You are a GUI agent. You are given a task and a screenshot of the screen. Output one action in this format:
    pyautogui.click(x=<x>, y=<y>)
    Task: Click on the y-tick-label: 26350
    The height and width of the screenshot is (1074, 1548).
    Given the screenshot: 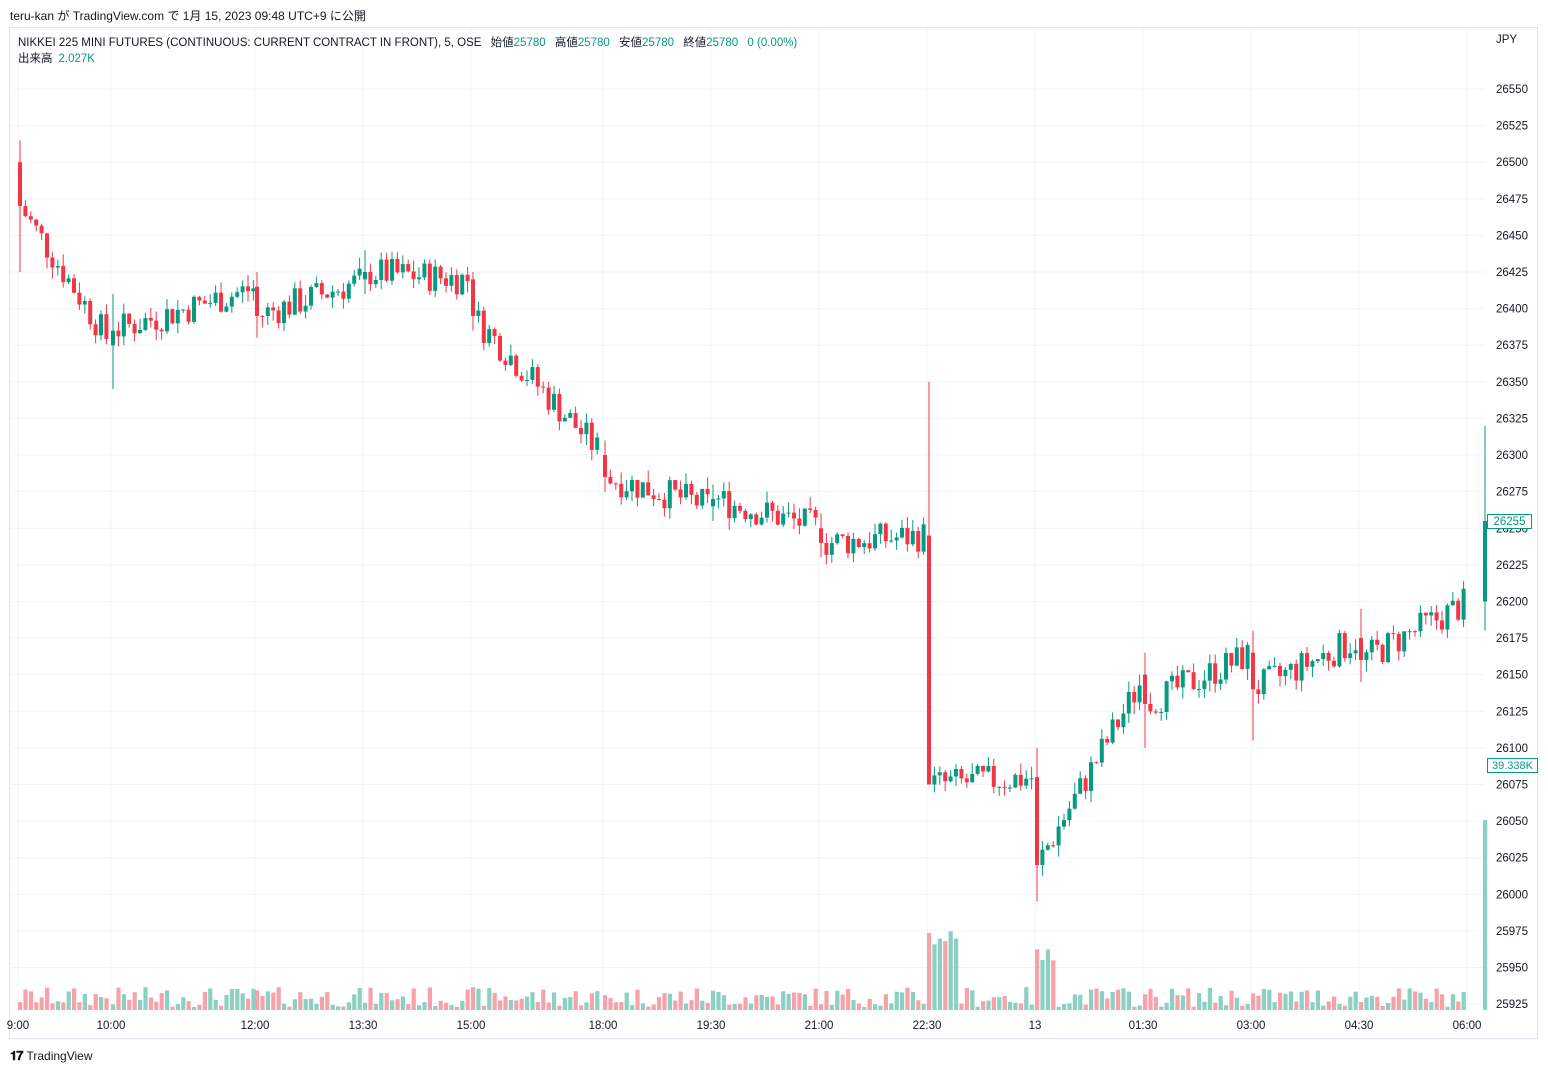 What is the action you would take?
    pyautogui.click(x=1512, y=383)
    